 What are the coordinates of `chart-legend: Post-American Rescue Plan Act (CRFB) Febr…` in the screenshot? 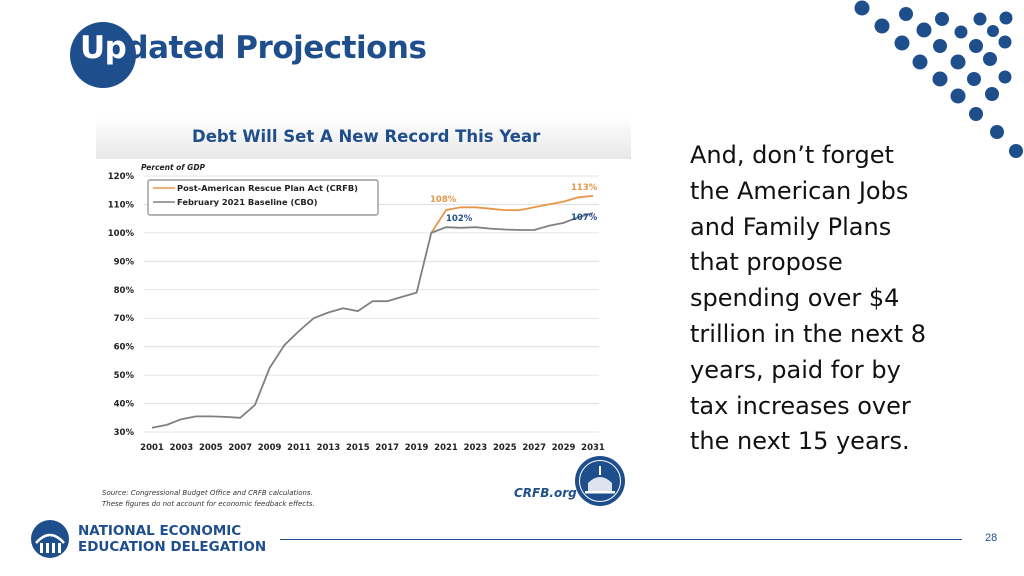 It's located at (263, 197).